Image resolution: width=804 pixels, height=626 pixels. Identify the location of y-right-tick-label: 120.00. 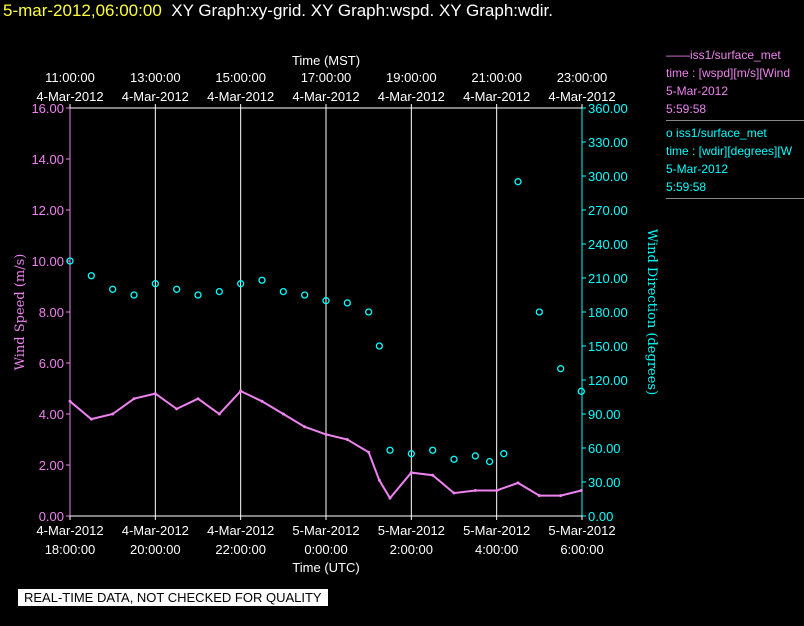
(608, 380).